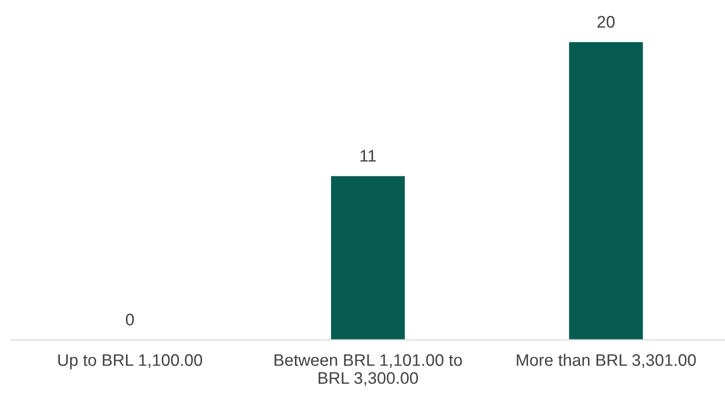 The image size is (725, 407). I want to click on data-label: 11, so click(368, 156).